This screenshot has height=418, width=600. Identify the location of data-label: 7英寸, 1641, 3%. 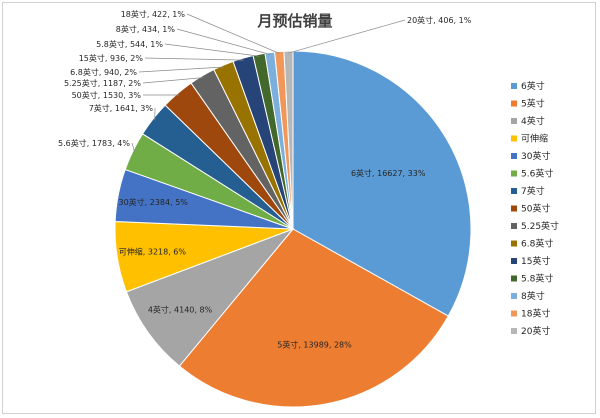
(121, 108).